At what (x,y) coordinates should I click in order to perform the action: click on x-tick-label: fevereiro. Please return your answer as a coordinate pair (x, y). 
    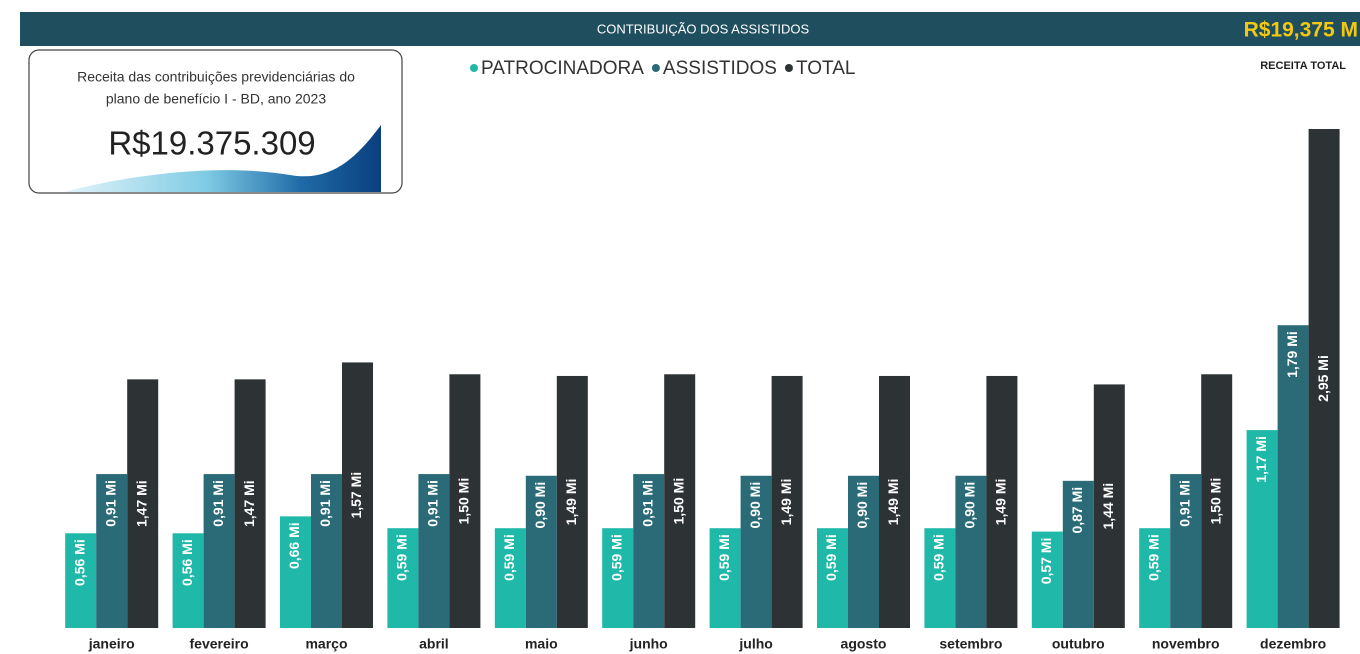
    Looking at the image, I should click on (219, 644).